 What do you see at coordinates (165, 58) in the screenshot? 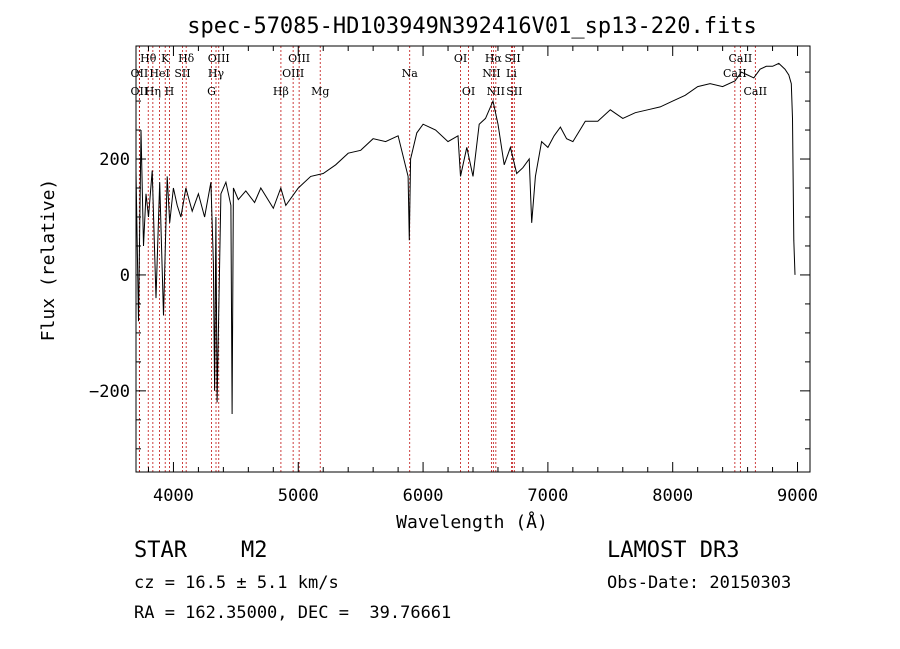
I see `spectral-line-label: K` at bounding box center [165, 58].